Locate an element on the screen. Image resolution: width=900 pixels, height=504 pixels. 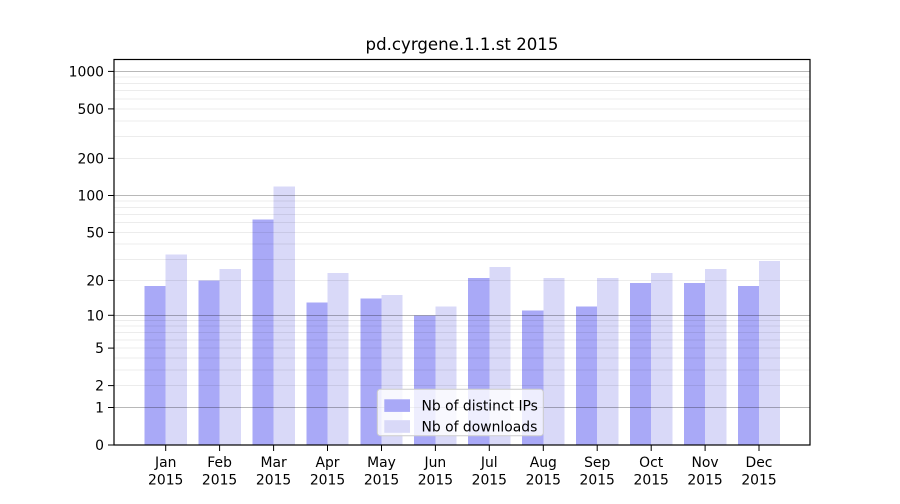
x-tick-label-month: Sep is located at coordinates (597, 463).